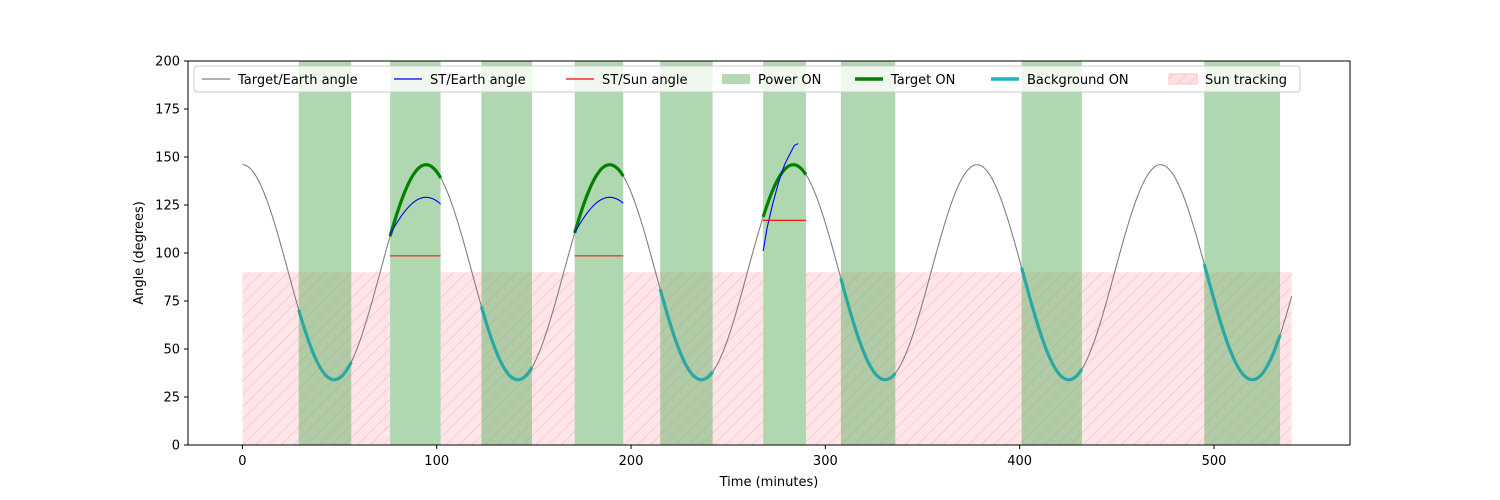 This screenshot has width=1500, height=500. Describe the element at coordinates (1183, 79) in the screenshot. I see `legend-hatch-swatch` at that location.